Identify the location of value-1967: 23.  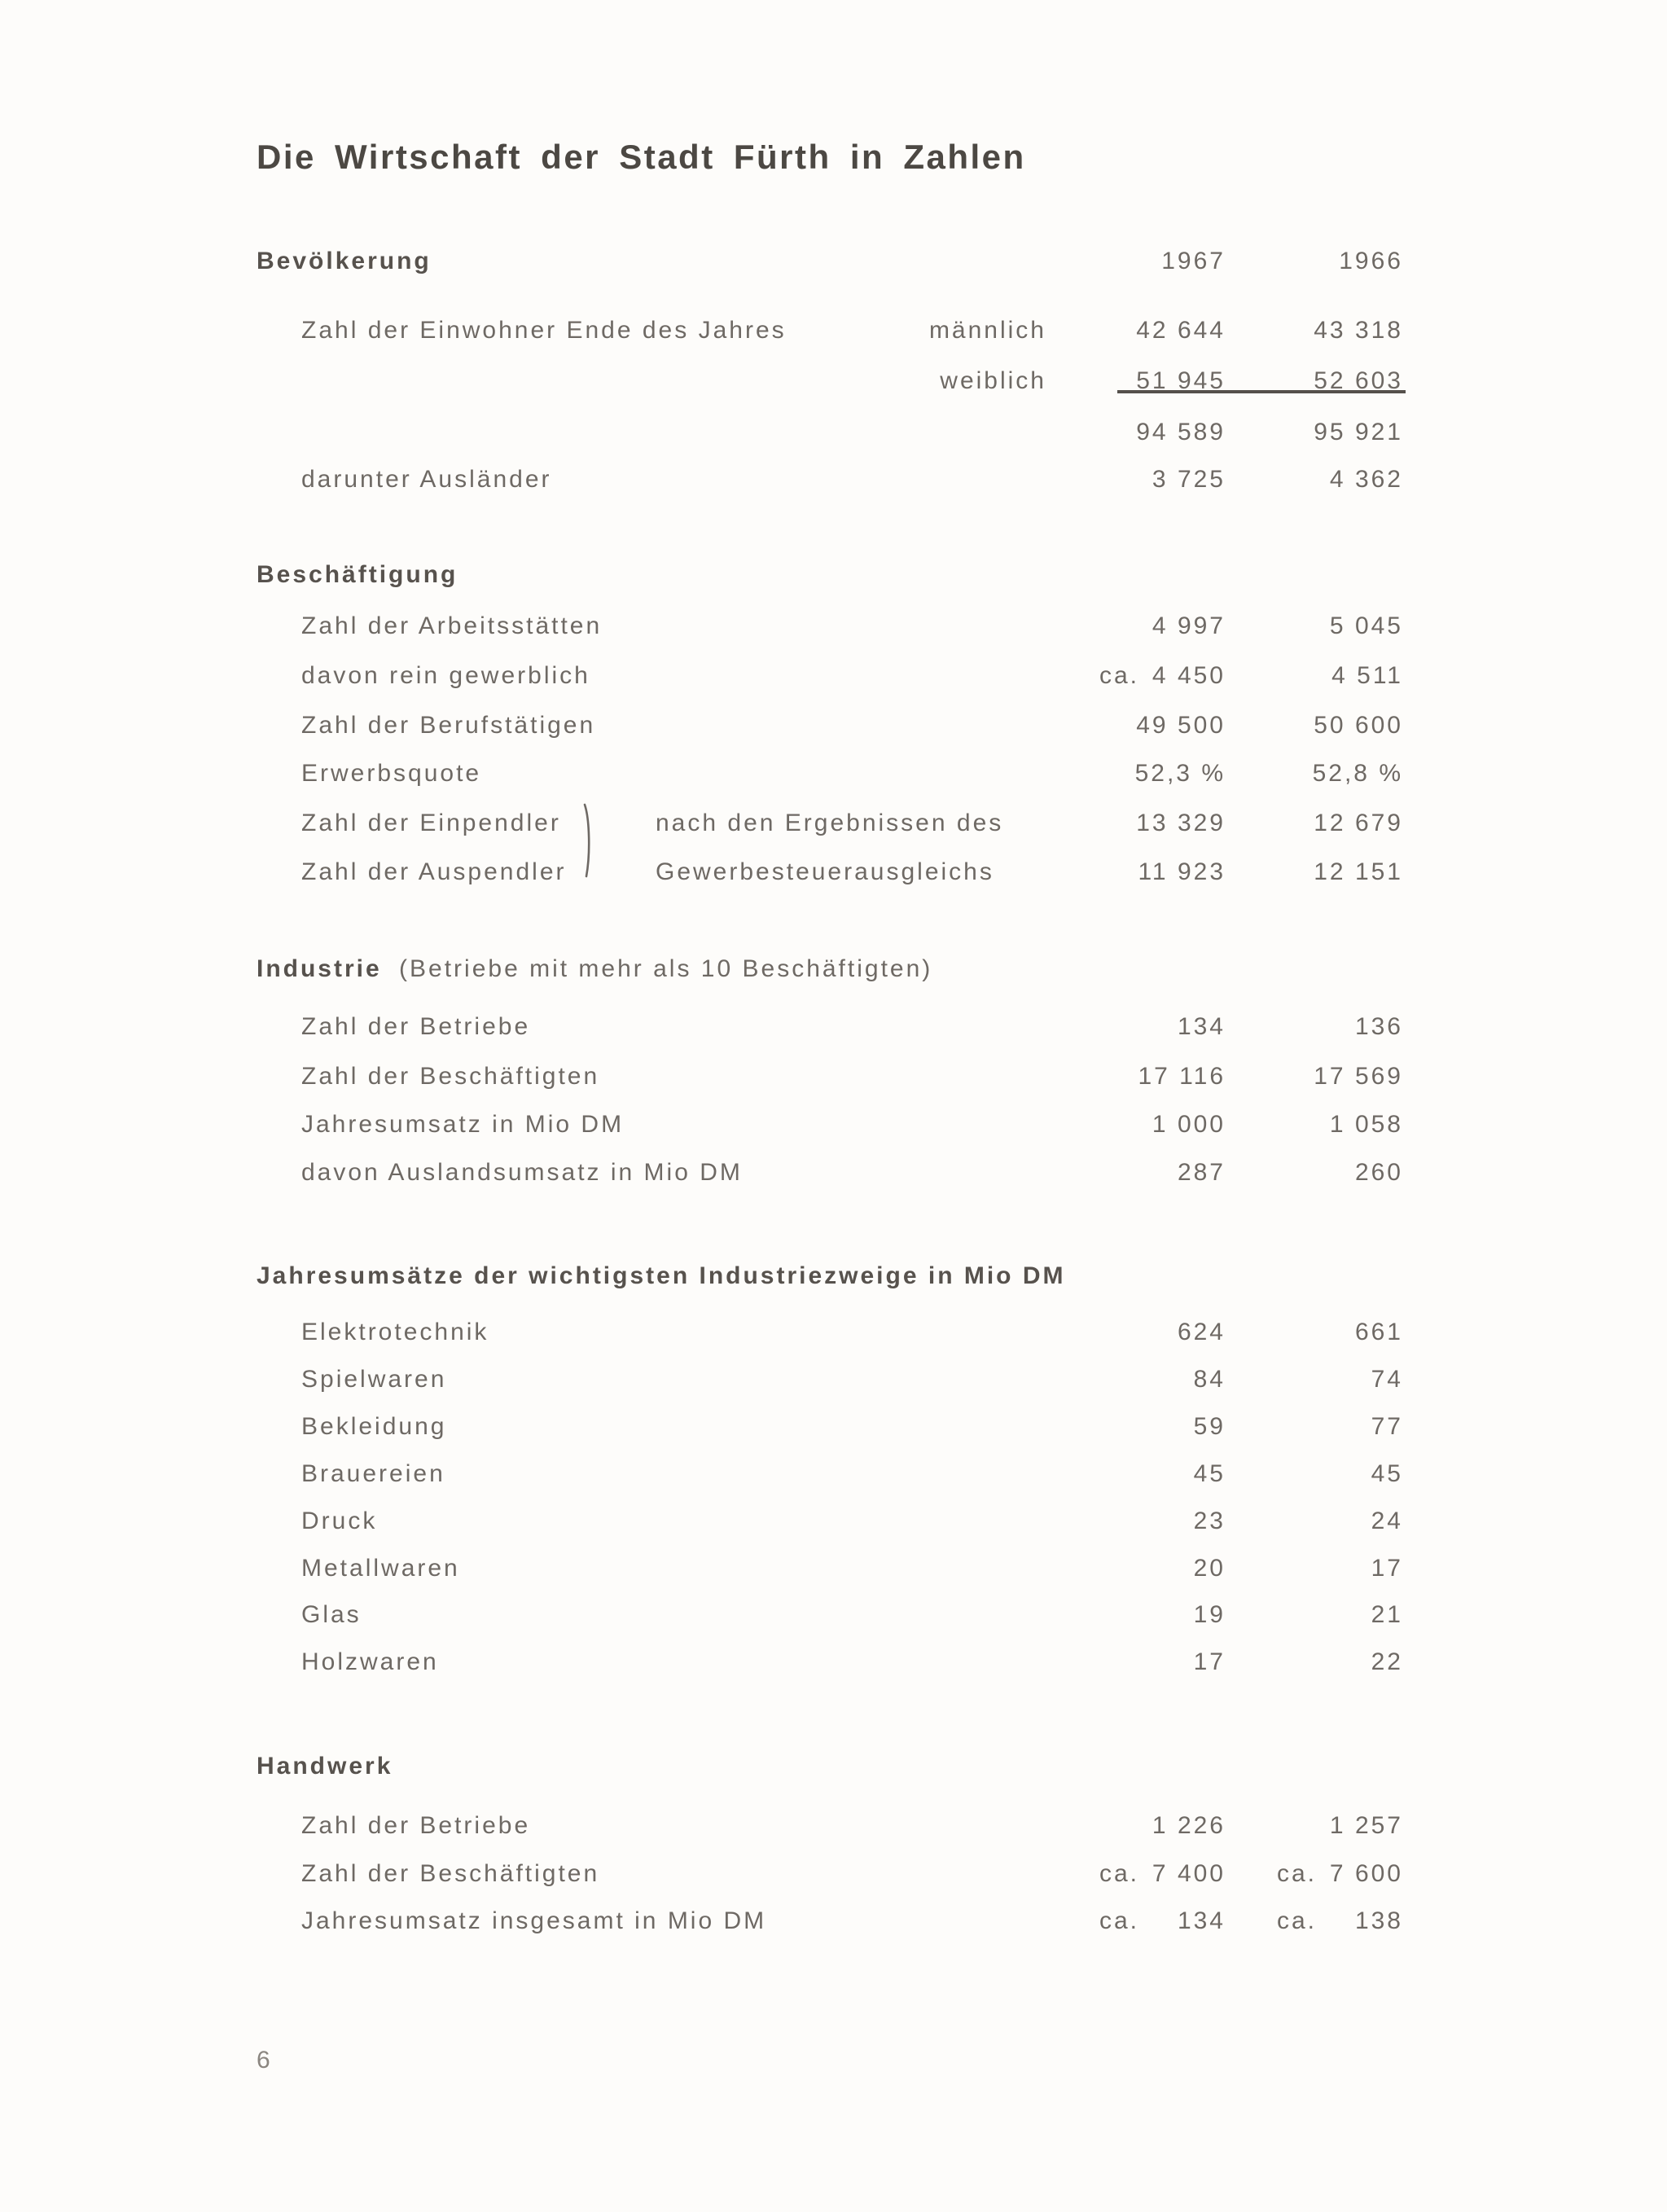
(1209, 1521).